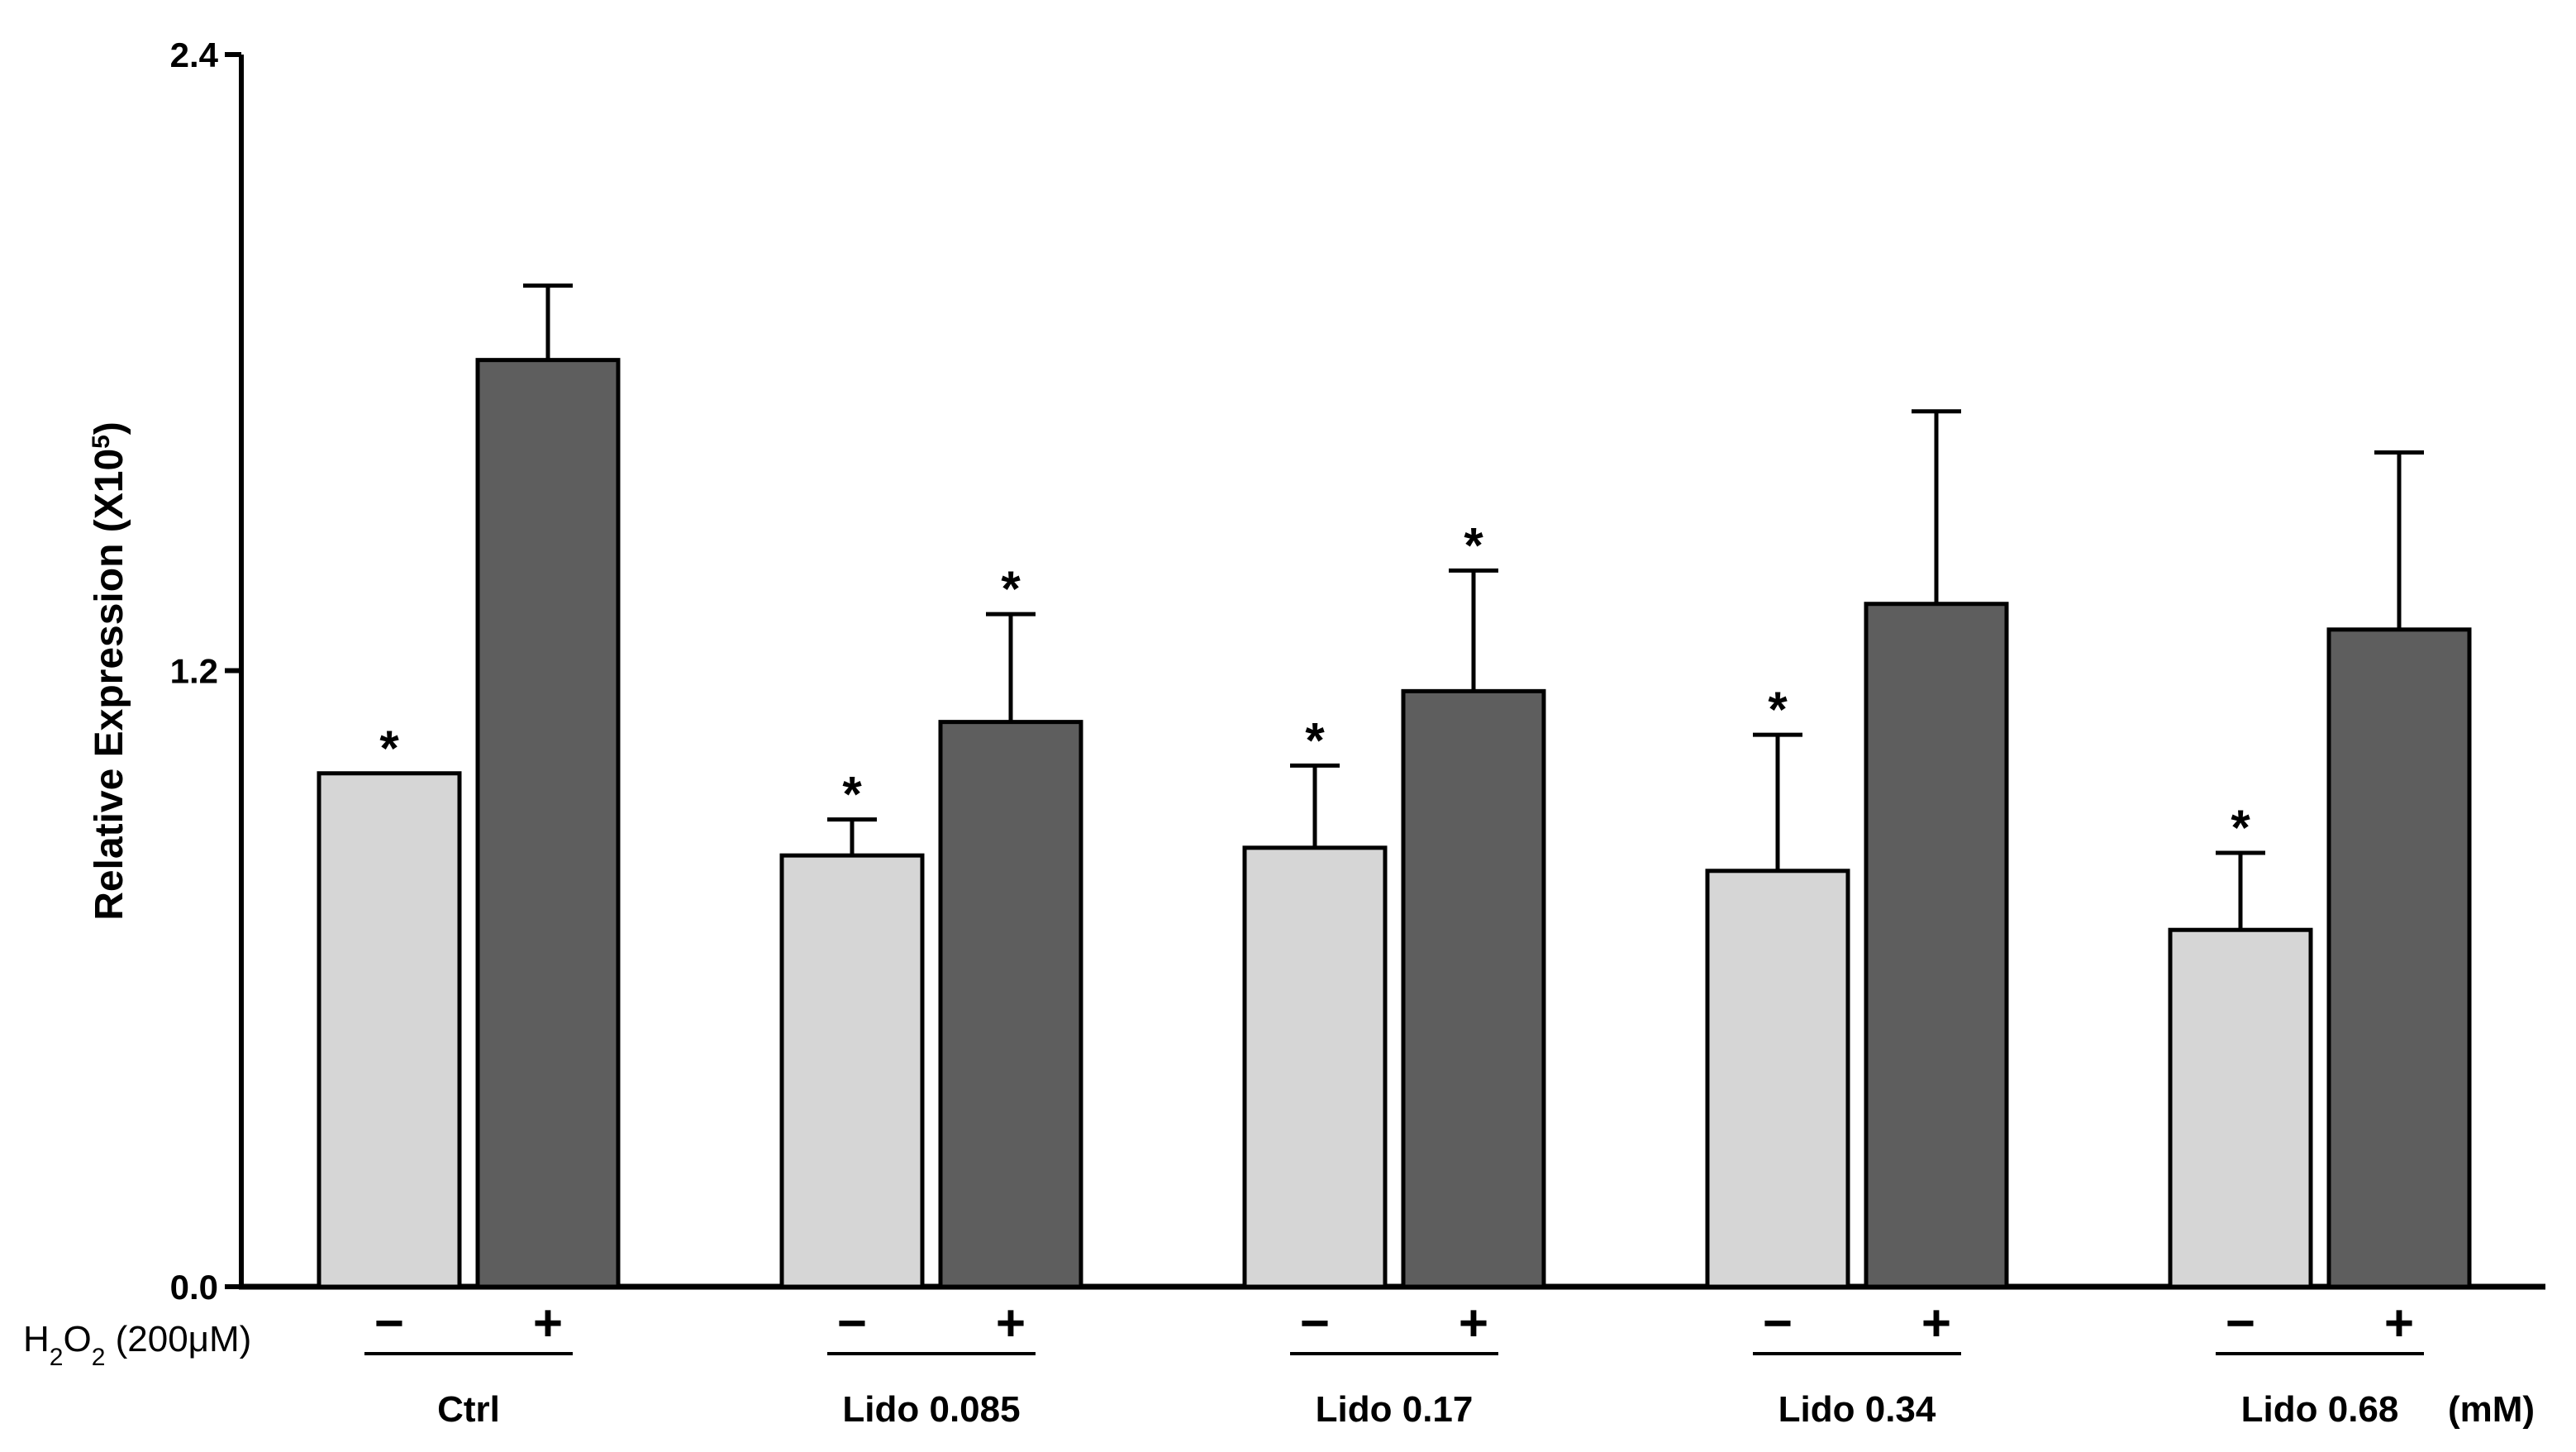 The height and width of the screenshot is (1452, 2576). Describe the element at coordinates (1395, 1410) in the screenshot. I see `category-label: Lido 0.17` at that location.